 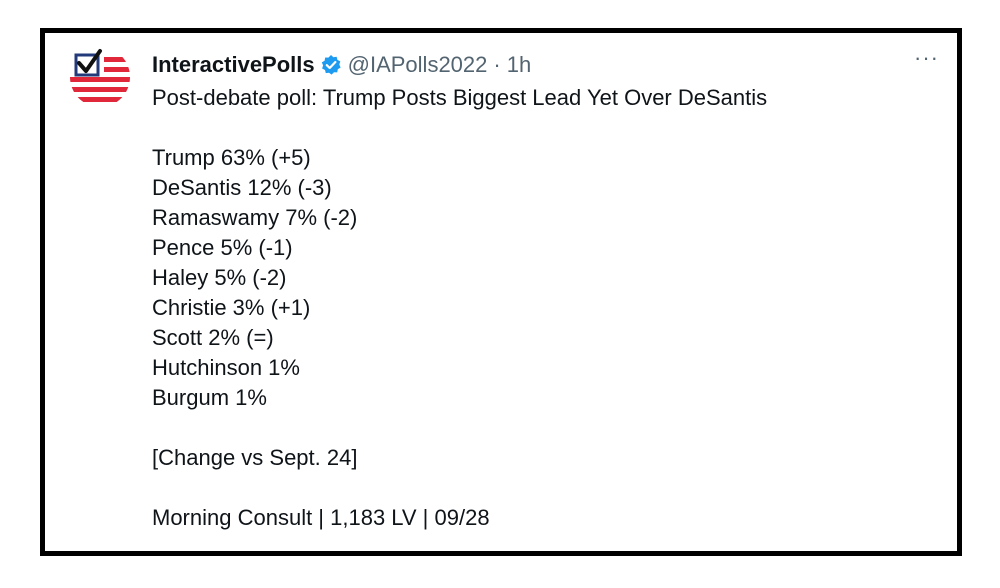 What do you see at coordinates (231, 157) in the screenshot?
I see `poll-result: Trump 63% (+5)` at bounding box center [231, 157].